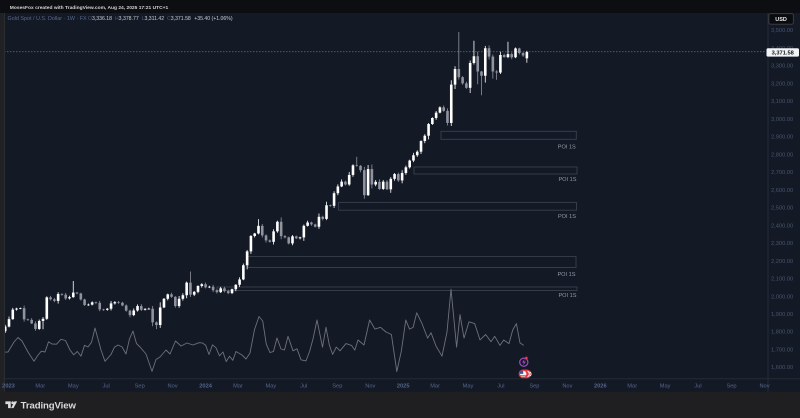 The image size is (800, 418). I want to click on svg-text: 3,100.00, so click(782, 102).